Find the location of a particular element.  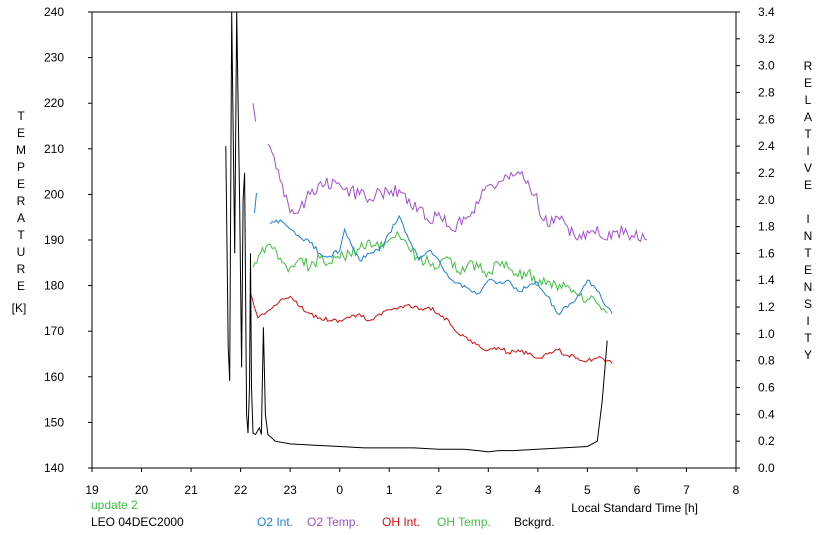

x-tick-label: 1 is located at coordinates (389, 490).